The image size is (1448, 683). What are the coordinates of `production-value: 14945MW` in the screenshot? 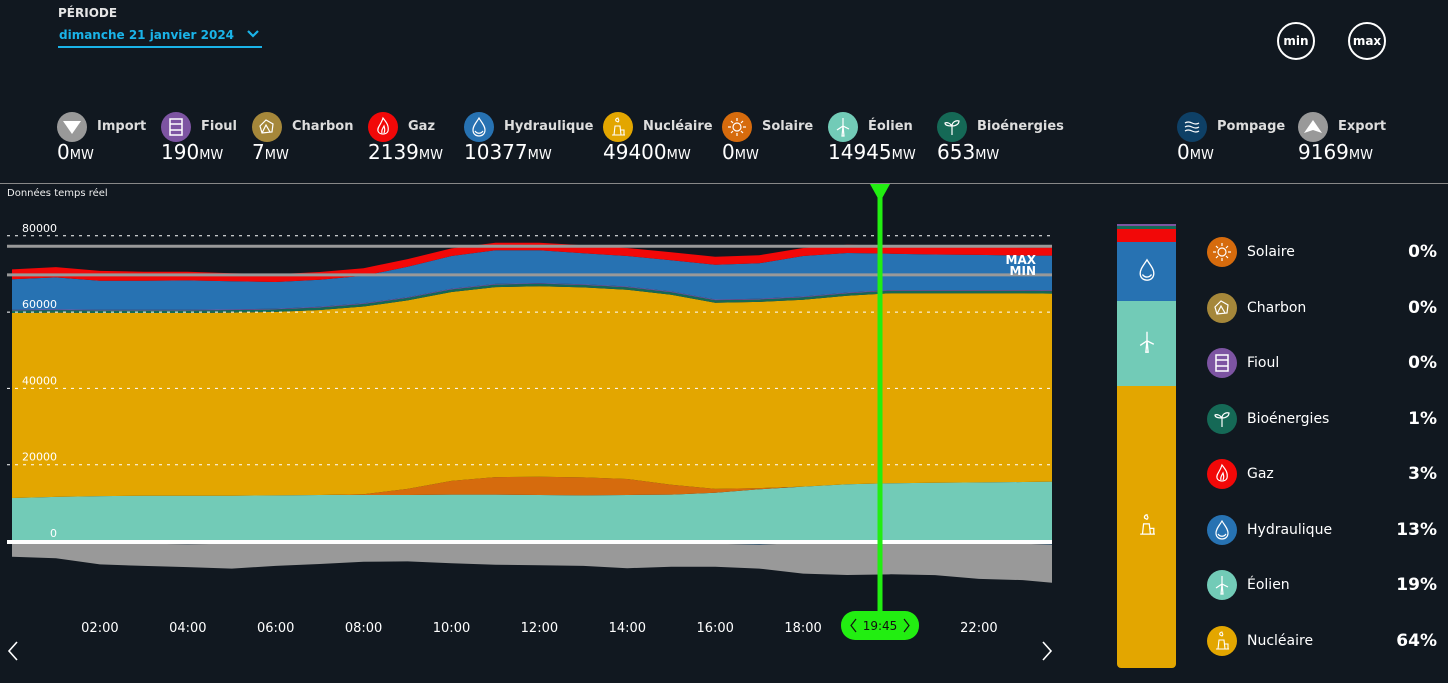 It's located at (872, 152).